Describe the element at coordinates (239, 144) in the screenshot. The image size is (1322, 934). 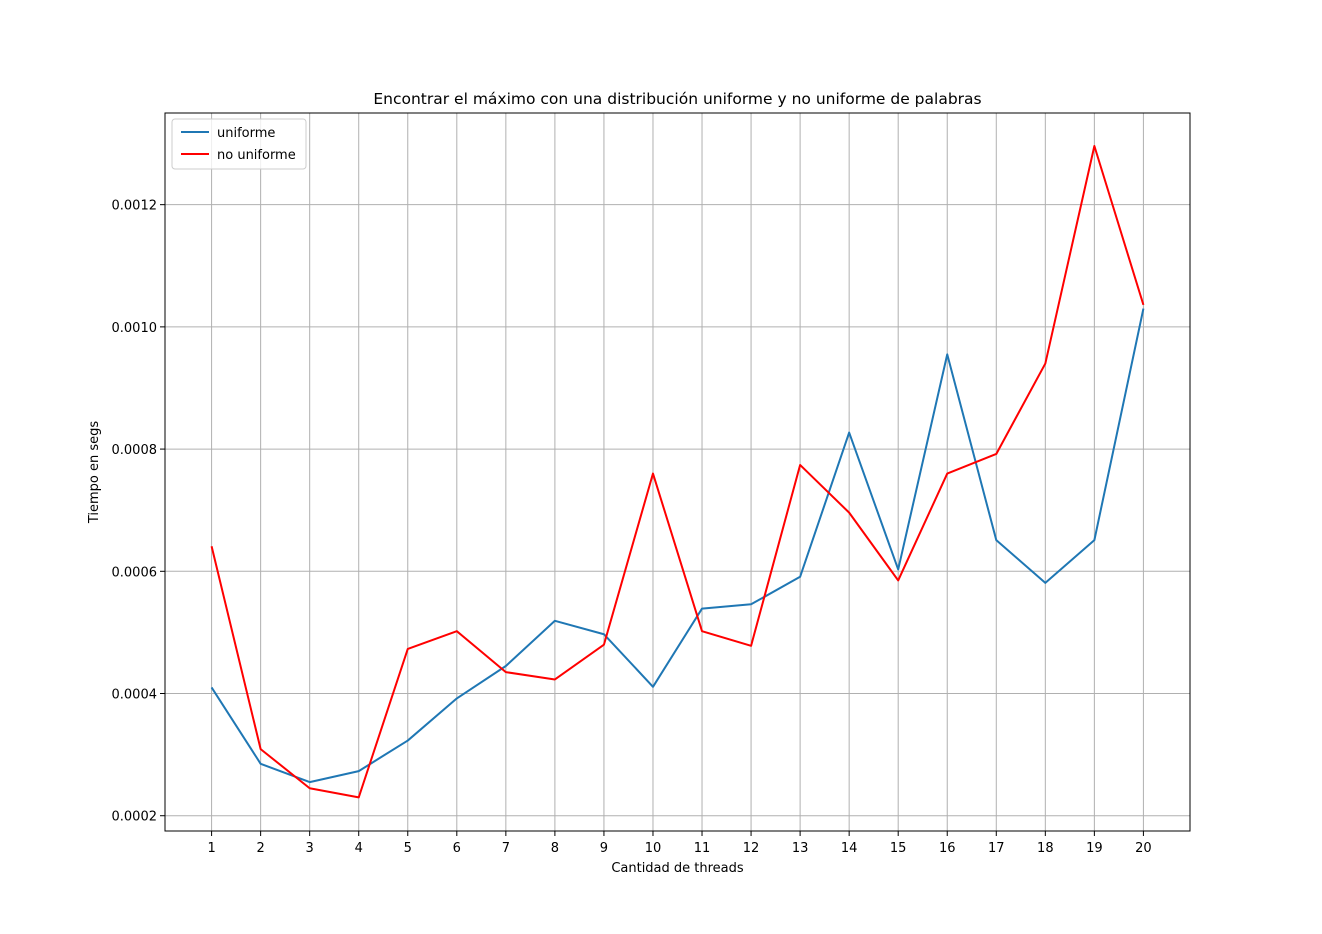
I see `legend: uniforme no uniforme` at that location.